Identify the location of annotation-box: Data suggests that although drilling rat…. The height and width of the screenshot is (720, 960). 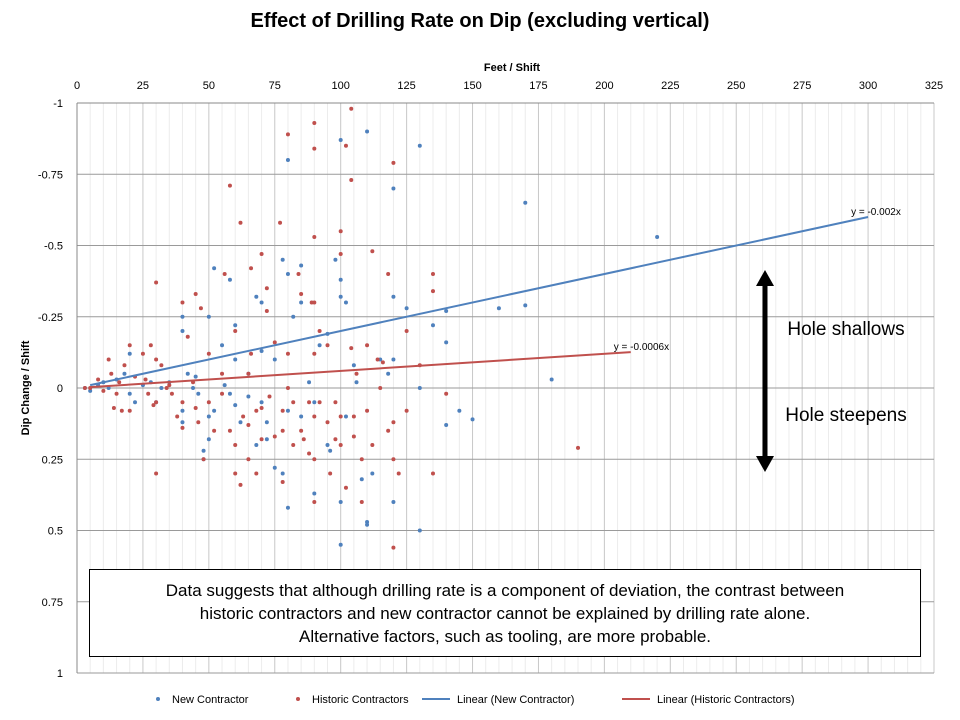
(505, 613).